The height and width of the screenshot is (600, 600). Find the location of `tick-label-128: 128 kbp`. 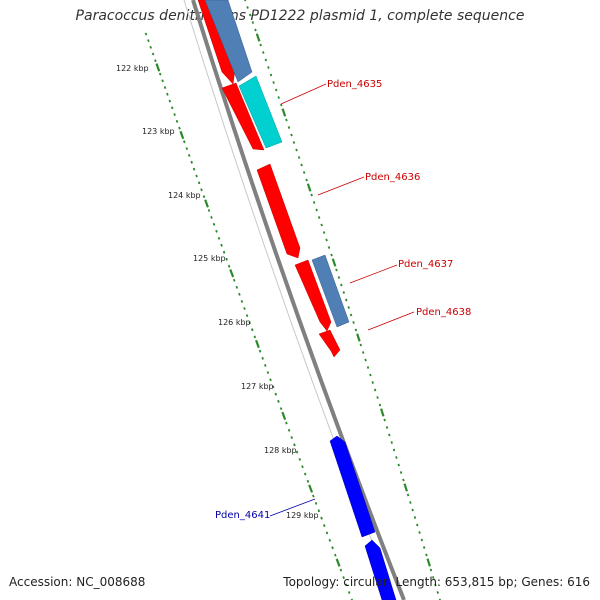

tick-label-128: 128 kbp is located at coordinates (280, 450).